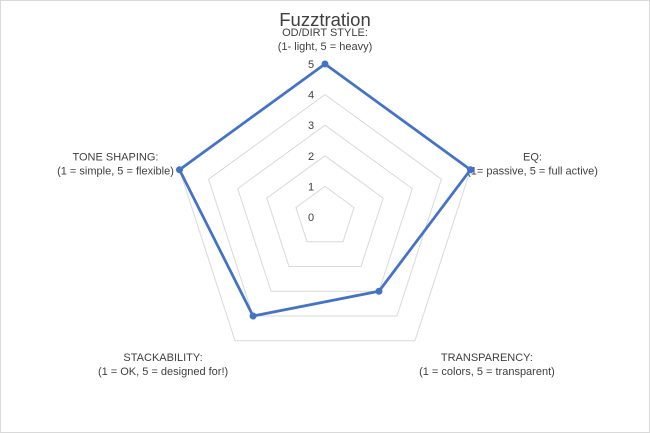 Image resolution: width=650 pixels, height=433 pixels. Describe the element at coordinates (311, 65) in the screenshot. I see `tick-label: 5` at that location.